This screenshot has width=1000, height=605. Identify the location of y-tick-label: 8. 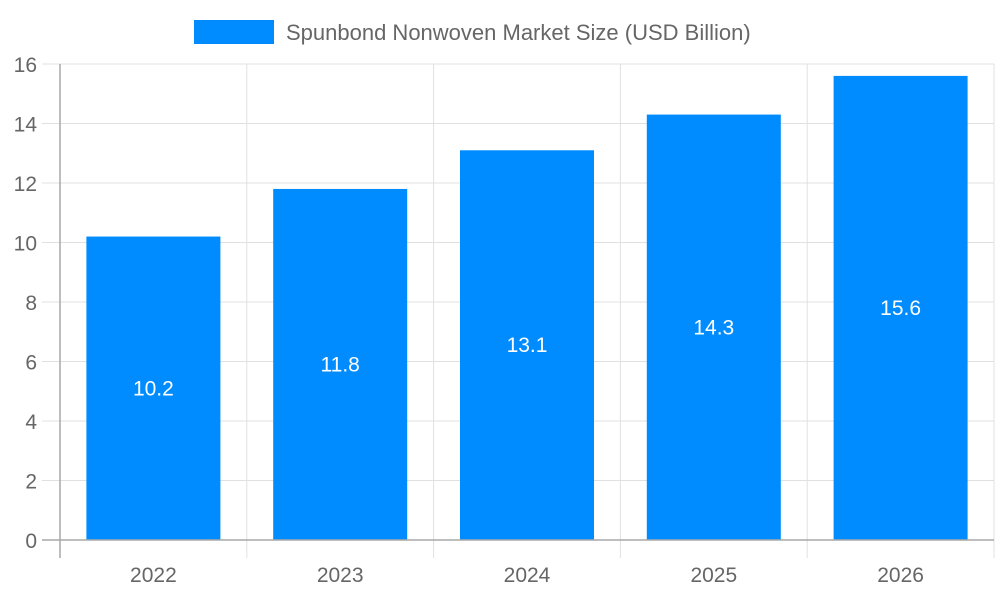
(31, 303).